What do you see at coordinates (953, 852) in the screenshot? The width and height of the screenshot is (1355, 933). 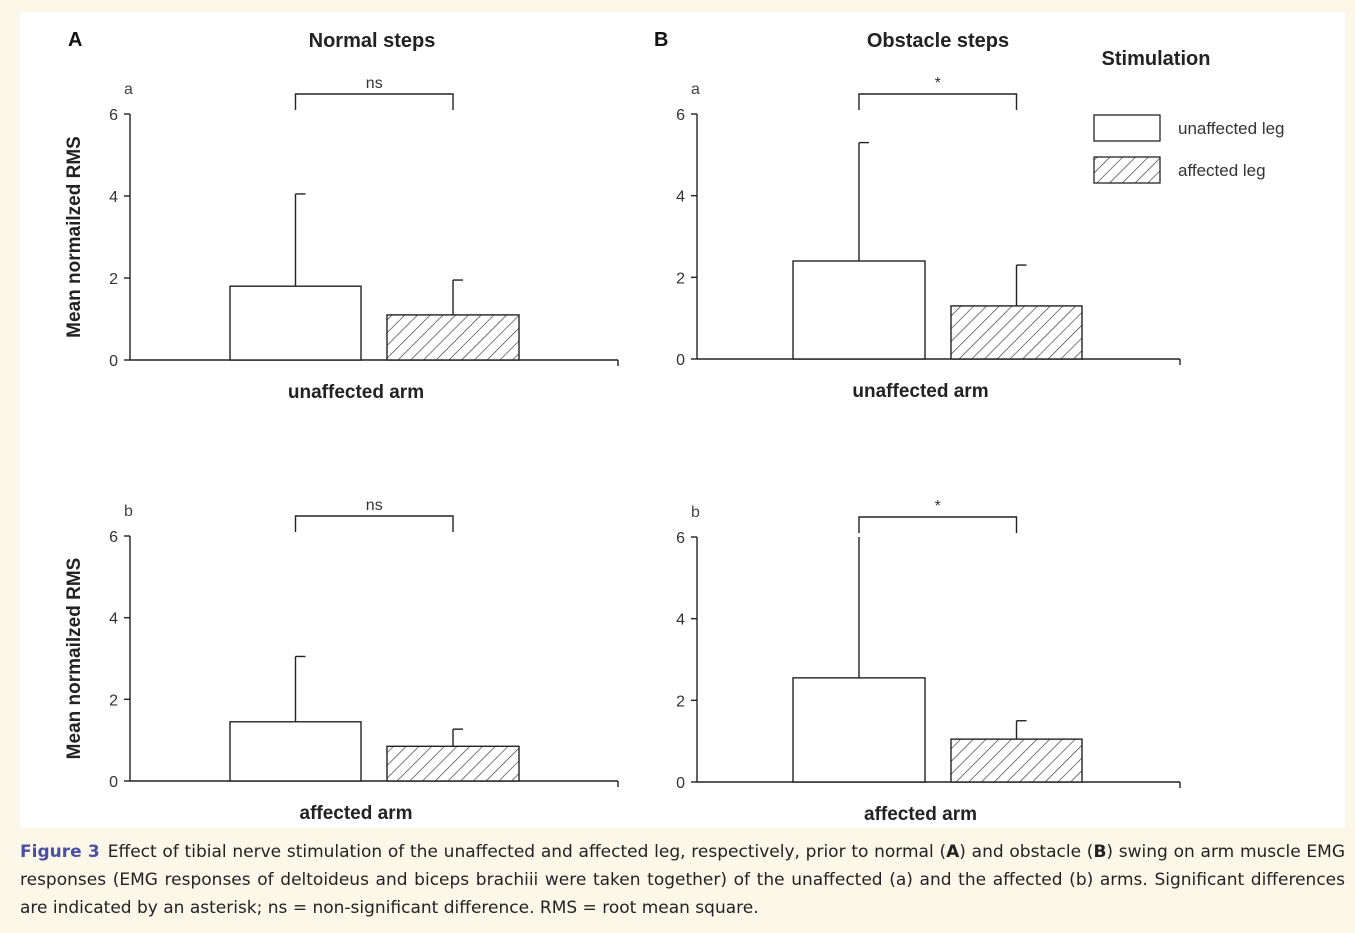 I see `caption-bold-a: A` at bounding box center [953, 852].